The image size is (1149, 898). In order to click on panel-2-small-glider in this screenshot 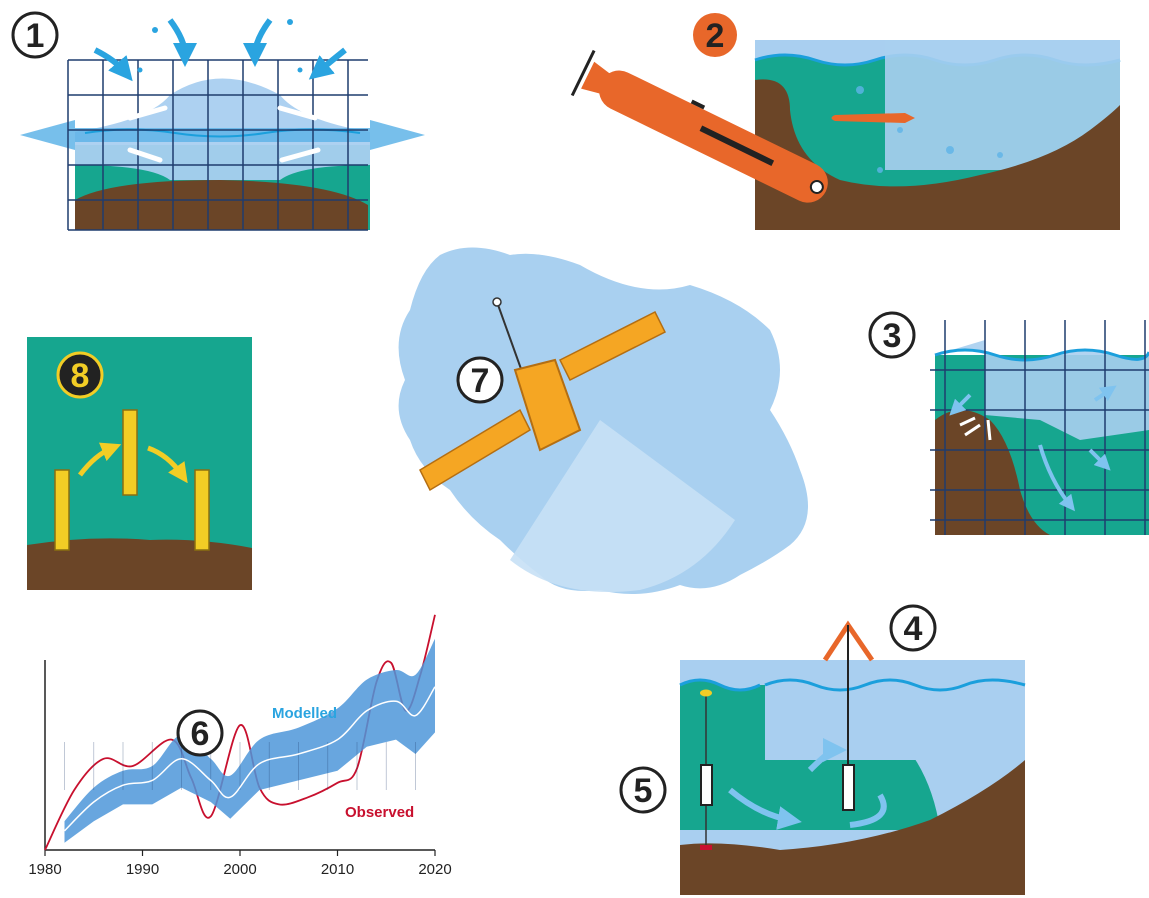, I will do `click(873, 118)`.